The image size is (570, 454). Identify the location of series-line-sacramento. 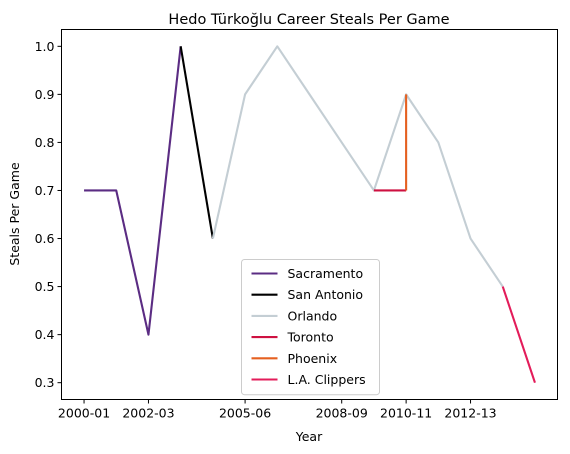
(133, 191).